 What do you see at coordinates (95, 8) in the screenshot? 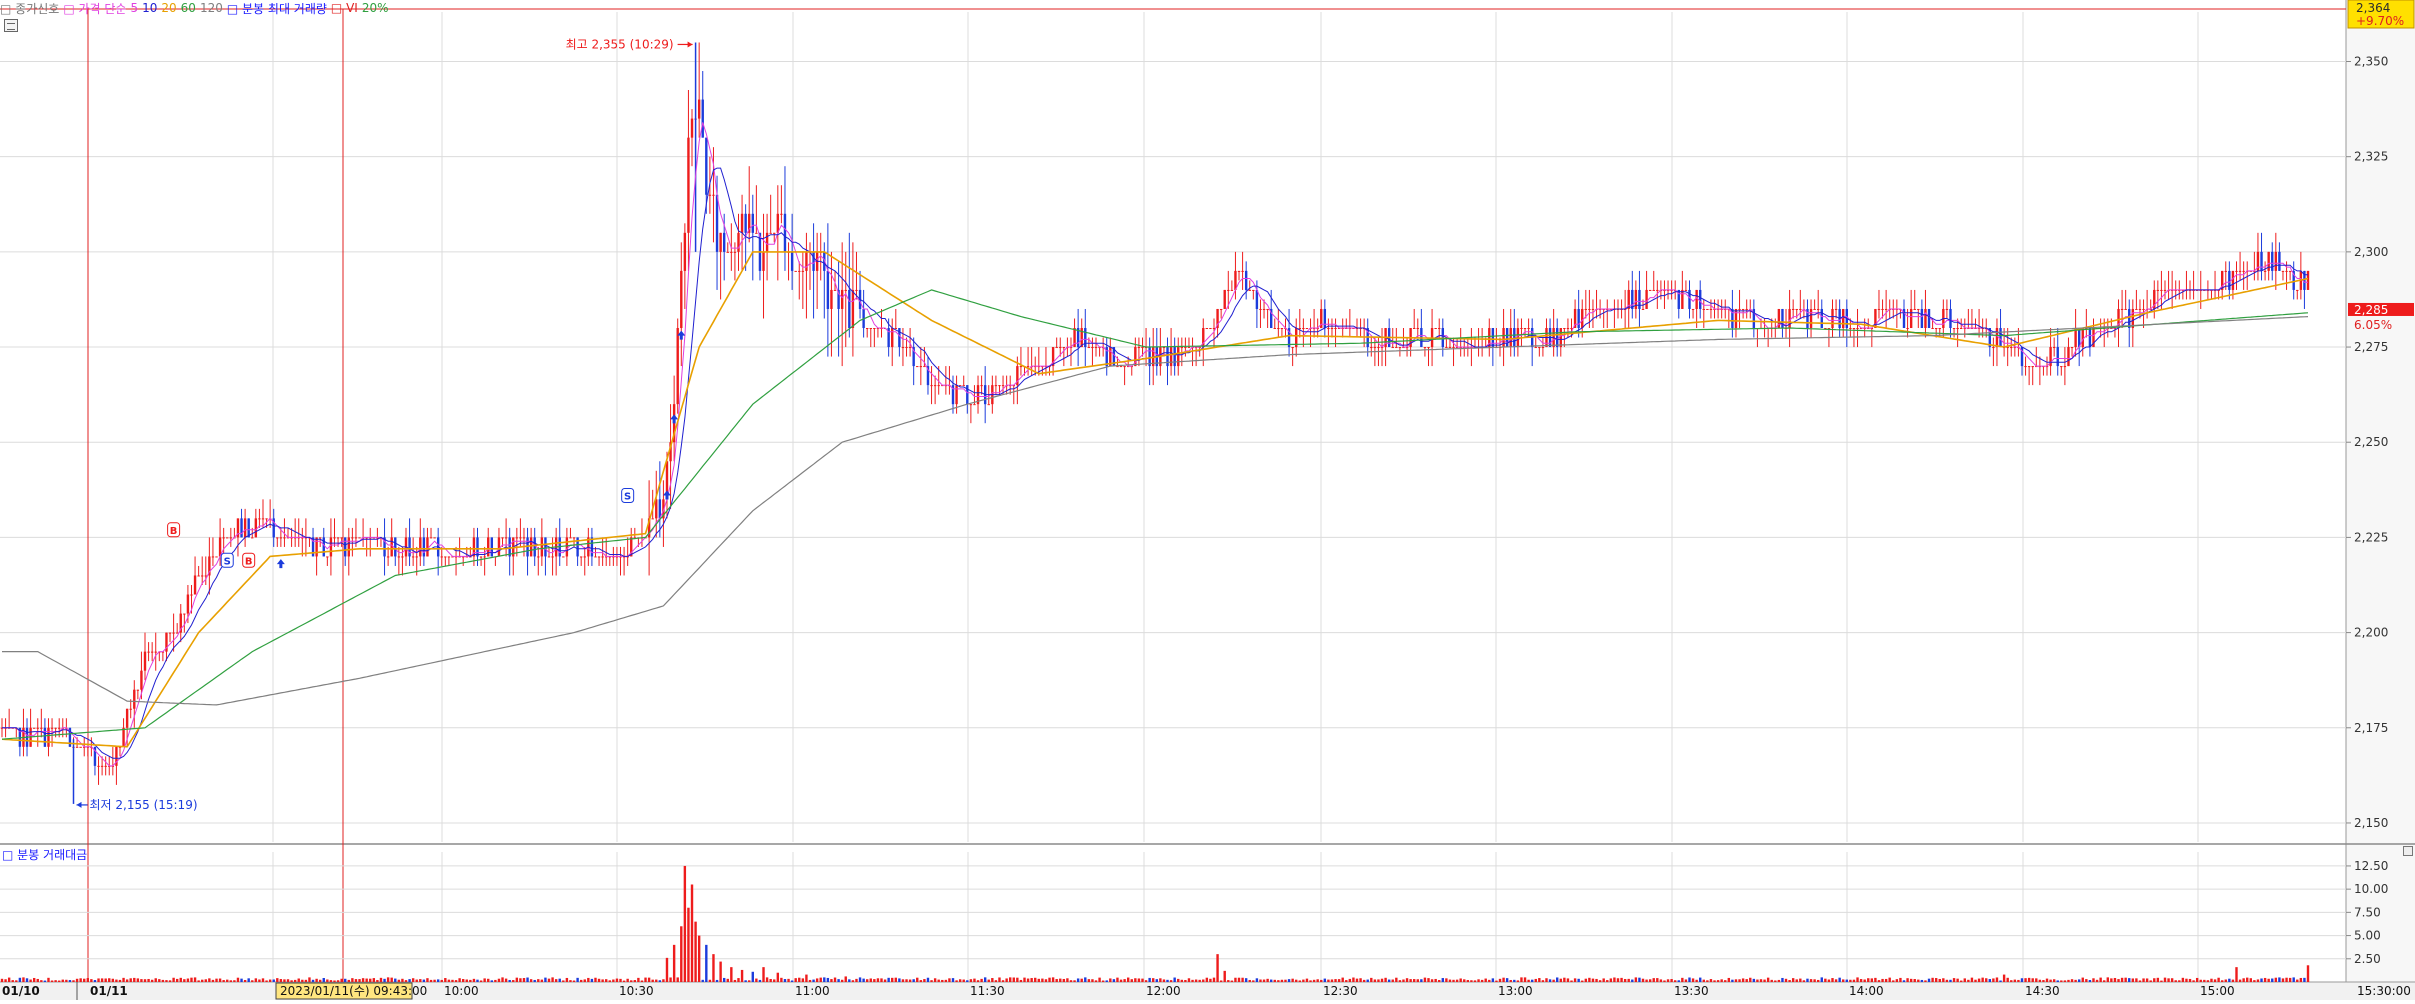
I see `legend-ma: □ 가격 단순` at bounding box center [95, 8].